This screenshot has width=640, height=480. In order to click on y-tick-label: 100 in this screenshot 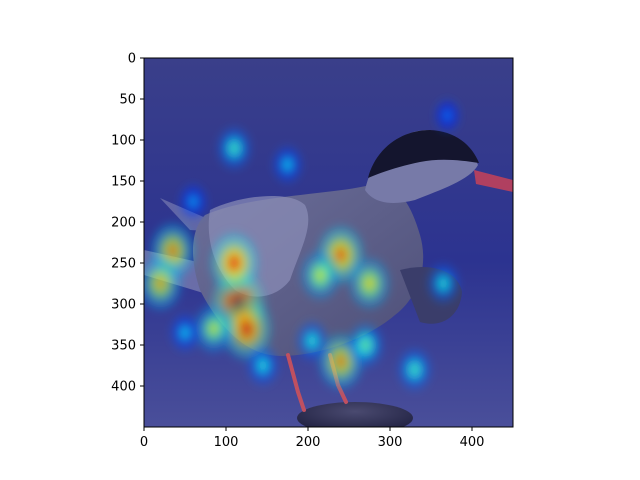, I will do `click(123, 141)`.